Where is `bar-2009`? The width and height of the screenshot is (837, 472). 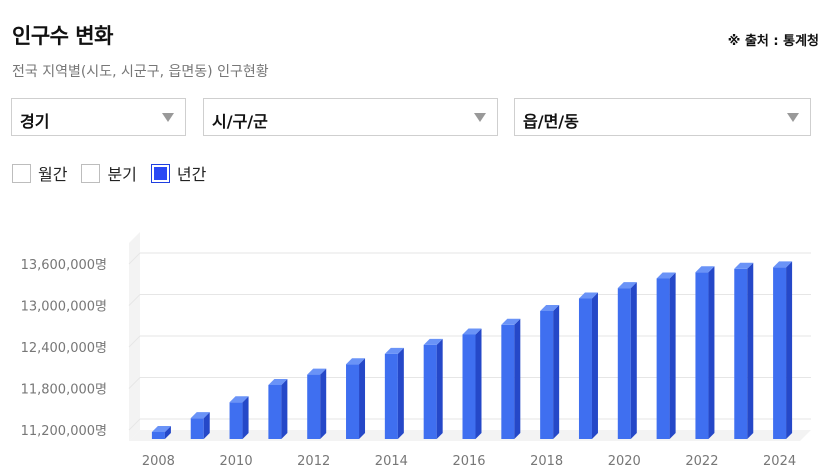 bar-2009 is located at coordinates (200, 425).